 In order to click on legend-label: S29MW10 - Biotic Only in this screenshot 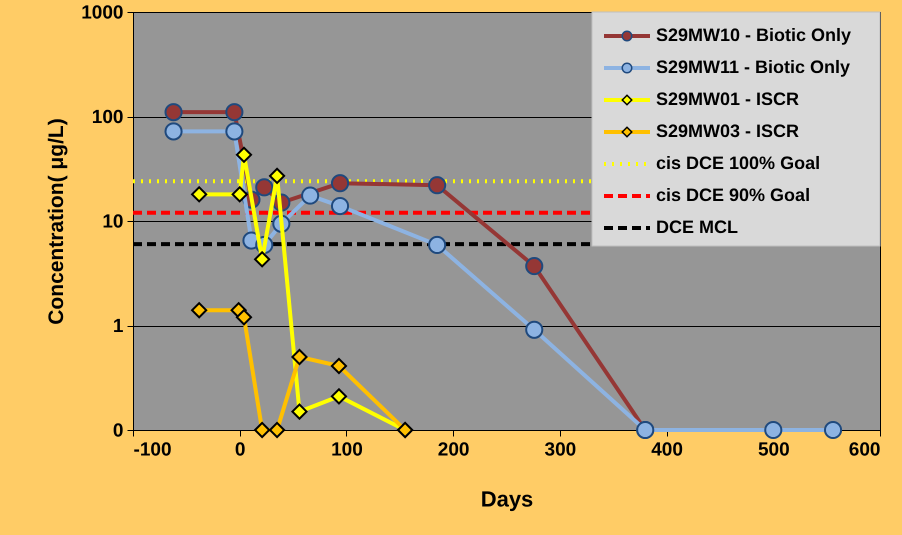, I will do `click(754, 35)`.